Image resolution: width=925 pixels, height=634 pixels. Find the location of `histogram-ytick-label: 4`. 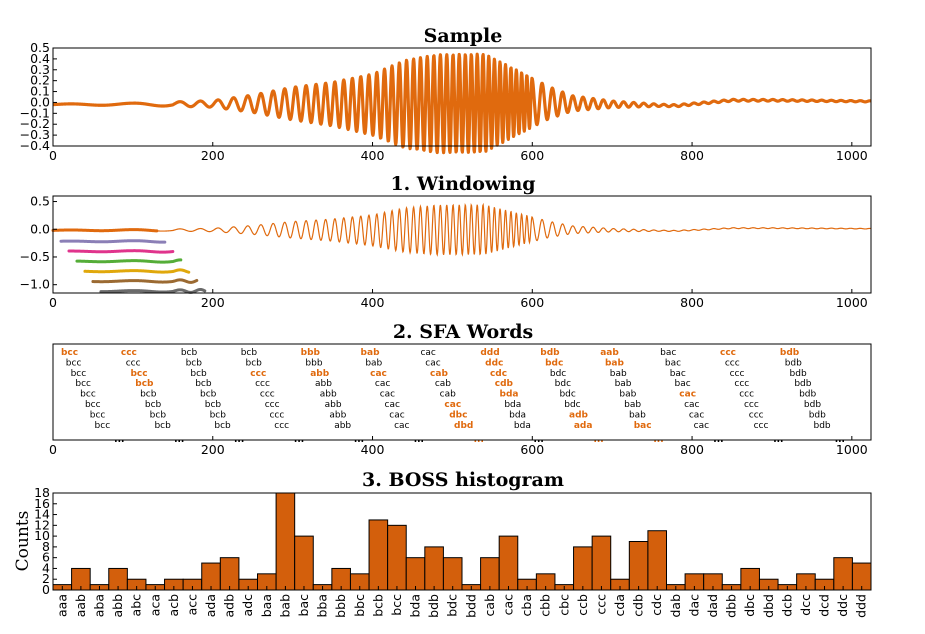

histogram-ytick-label: 4 is located at coordinates (46, 567).